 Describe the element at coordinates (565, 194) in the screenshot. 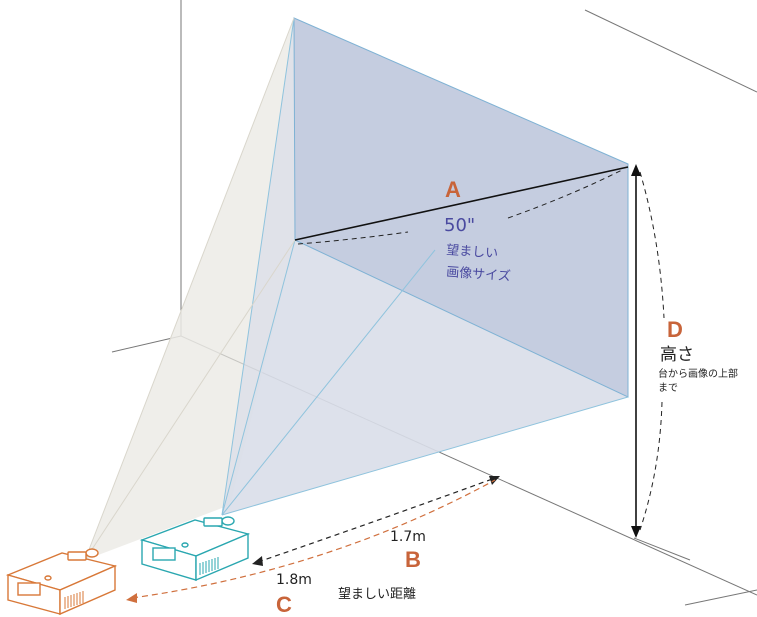

I see `diagonal-dashed-right` at that location.